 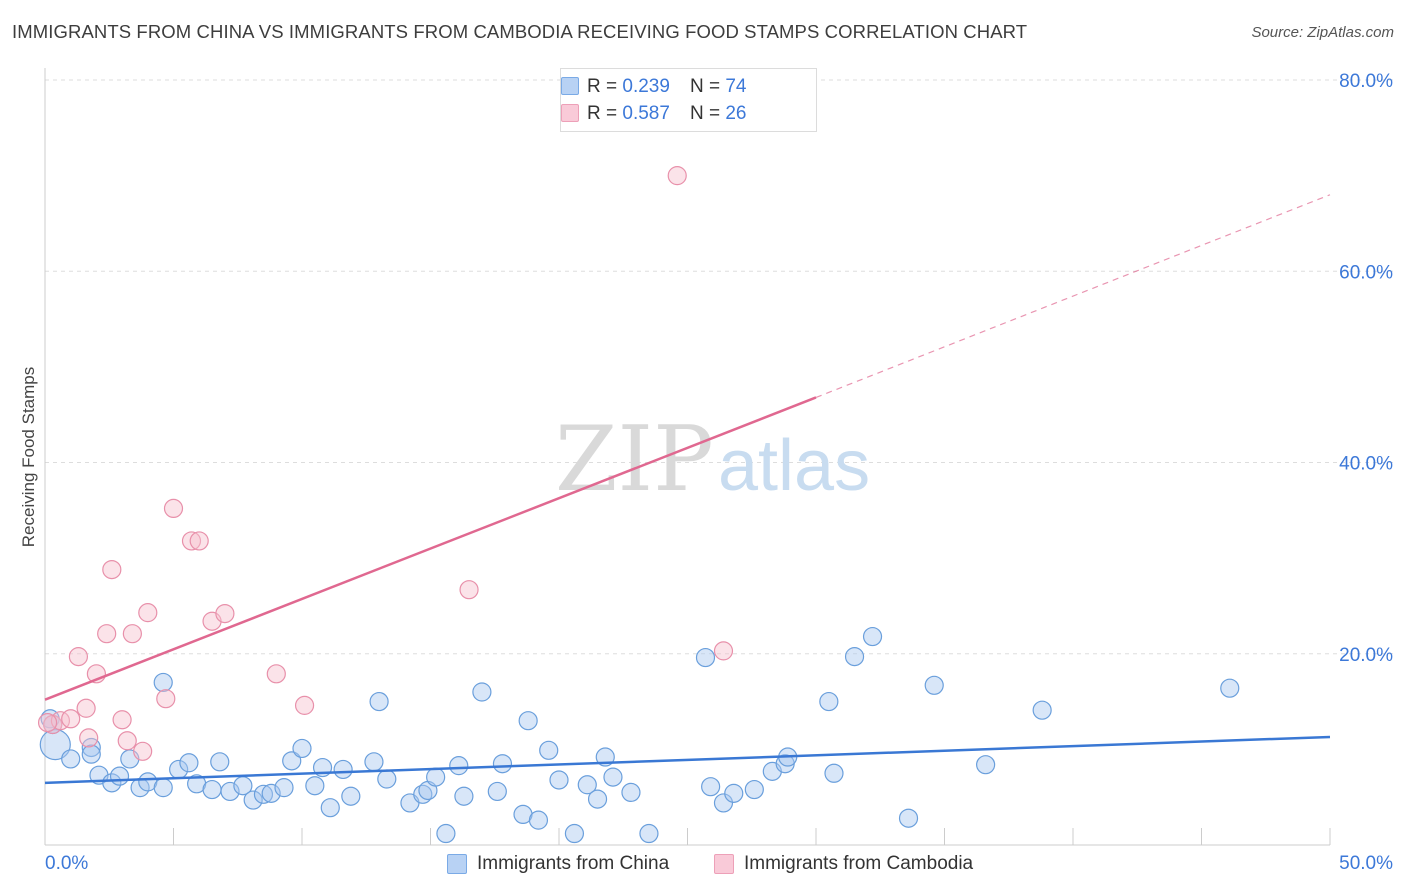 I want to click on chart-source: Source: ZipAtlas.com, so click(x=1322, y=32).